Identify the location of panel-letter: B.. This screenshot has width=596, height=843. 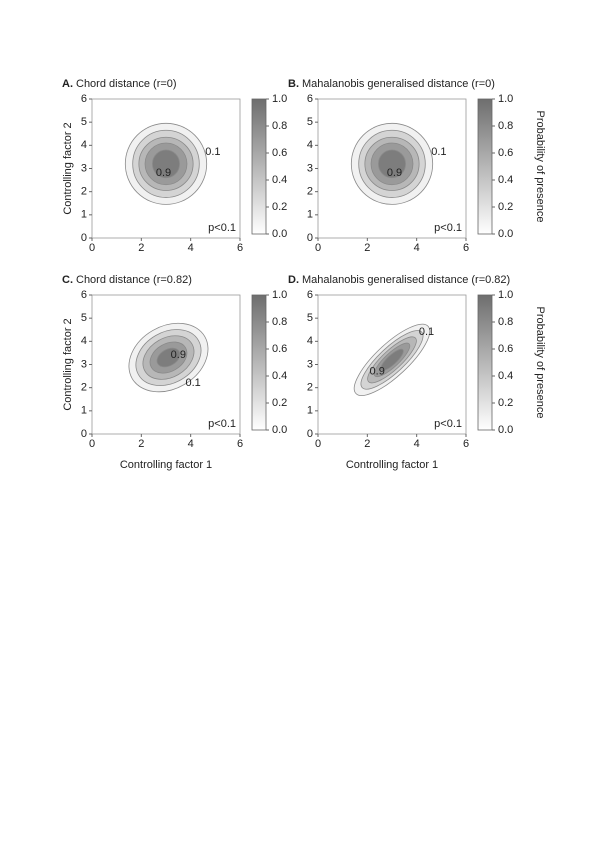
(293, 84).